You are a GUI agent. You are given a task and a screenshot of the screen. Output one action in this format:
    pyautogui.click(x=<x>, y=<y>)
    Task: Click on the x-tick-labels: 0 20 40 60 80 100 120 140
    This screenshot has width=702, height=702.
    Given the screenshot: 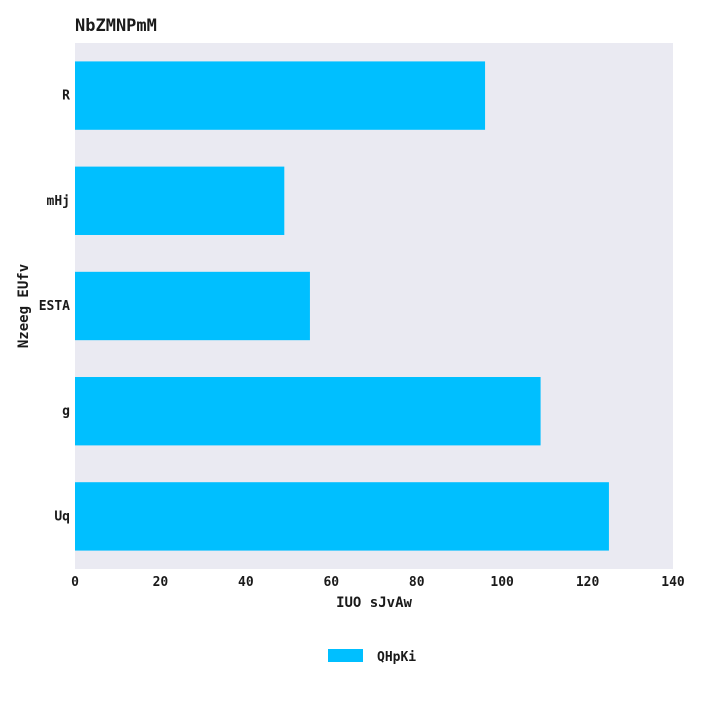 What is the action you would take?
    pyautogui.click(x=378, y=582)
    